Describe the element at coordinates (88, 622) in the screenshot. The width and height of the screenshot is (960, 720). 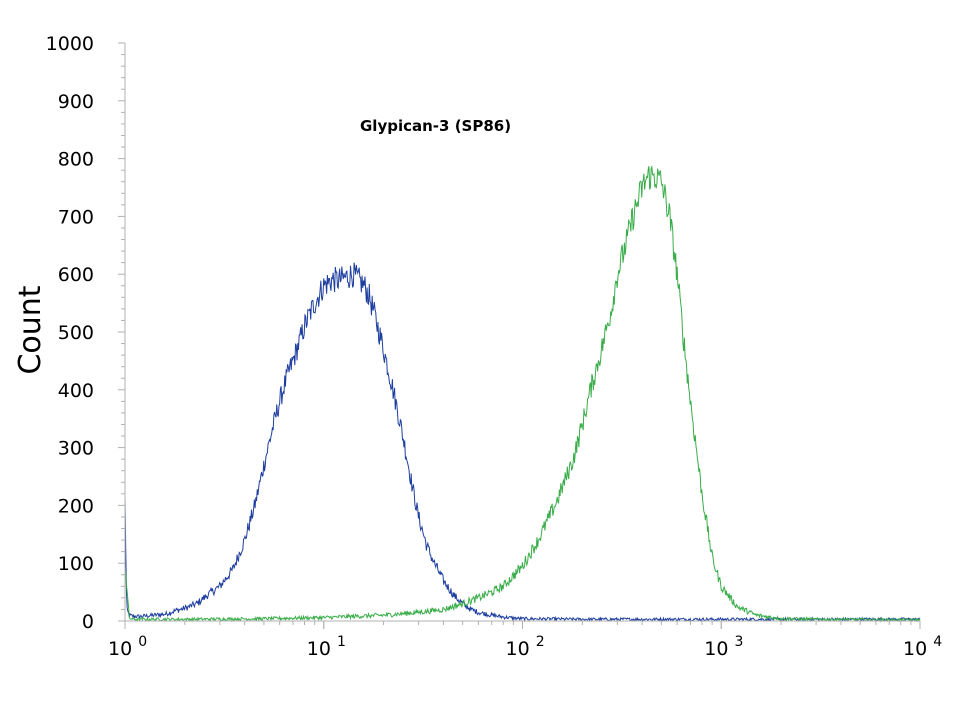
I see `y-tick-label: 0` at that location.